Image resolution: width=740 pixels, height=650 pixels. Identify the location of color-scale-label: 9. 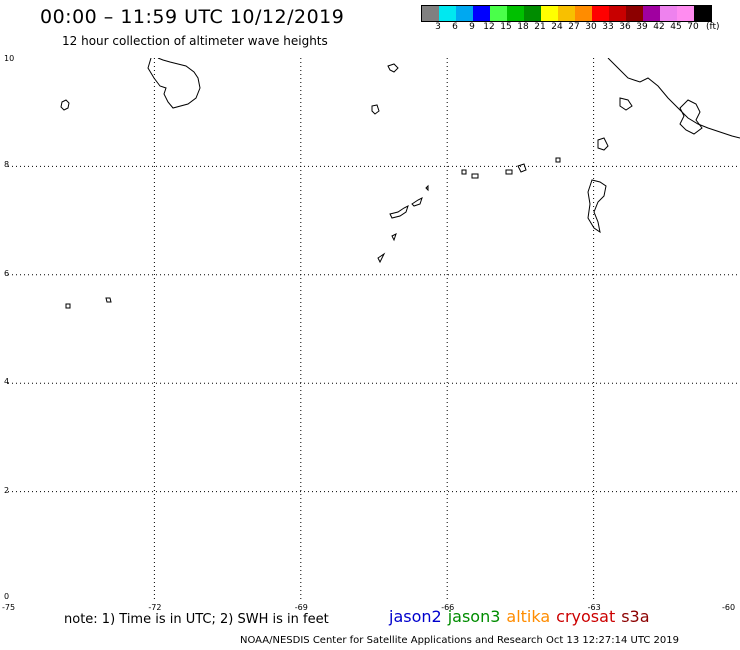
(472, 27).